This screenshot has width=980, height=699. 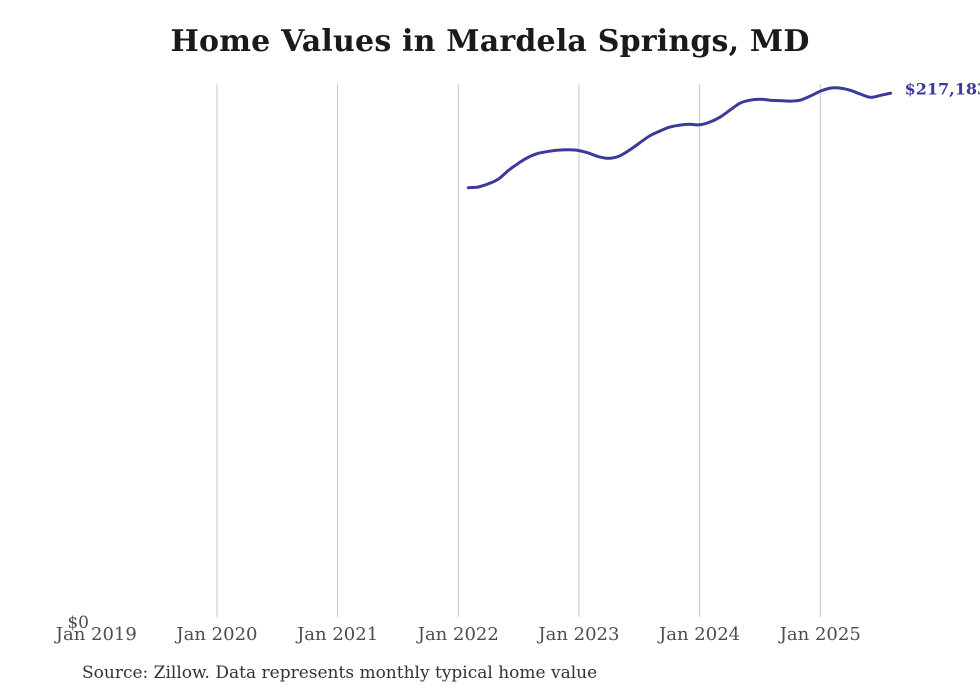 I want to click on home-value-line-series, so click(x=679, y=138).